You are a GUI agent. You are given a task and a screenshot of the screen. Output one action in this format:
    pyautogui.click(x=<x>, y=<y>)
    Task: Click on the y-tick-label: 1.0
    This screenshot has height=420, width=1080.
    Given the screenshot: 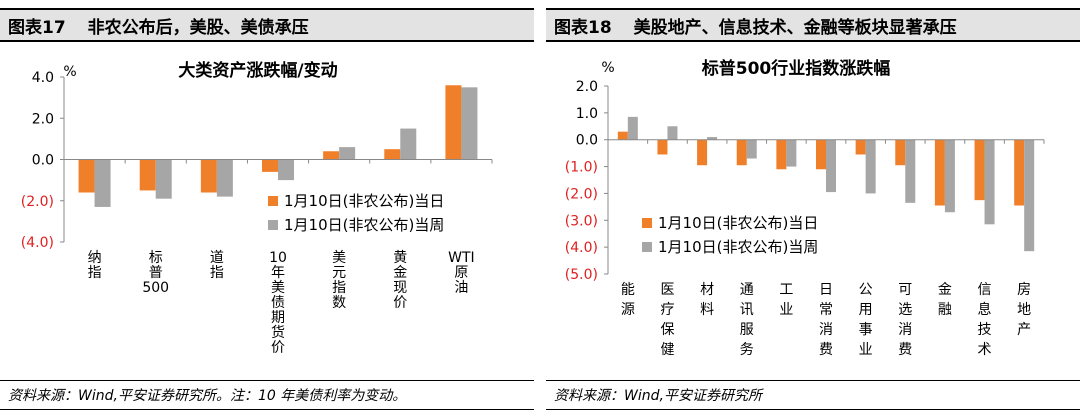 What is the action you would take?
    pyautogui.click(x=587, y=114)
    